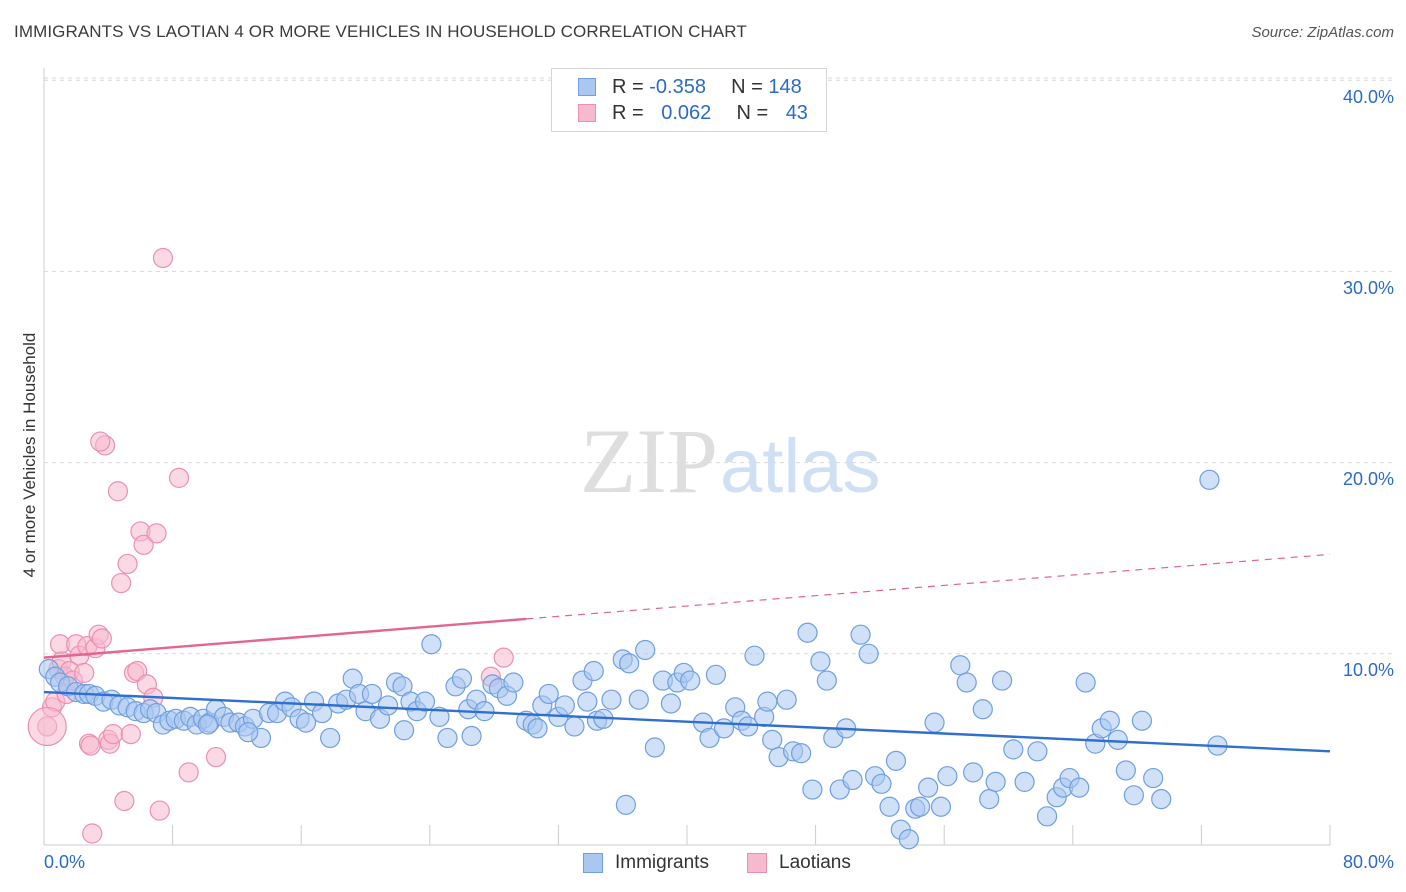 The image size is (1406, 892). I want to click on x-tick-label-max: 80.0%, so click(1368, 862).